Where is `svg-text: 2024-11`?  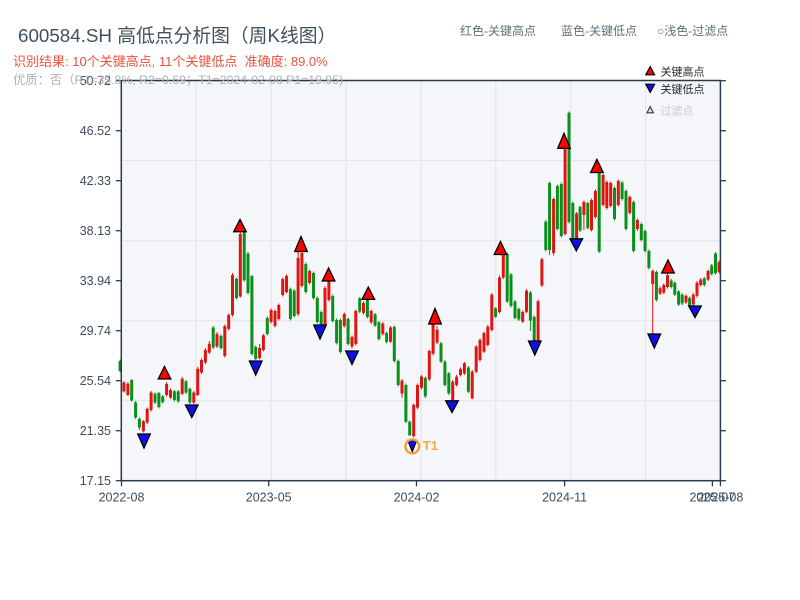
svg-text: 2024-11 is located at coordinates (564, 498).